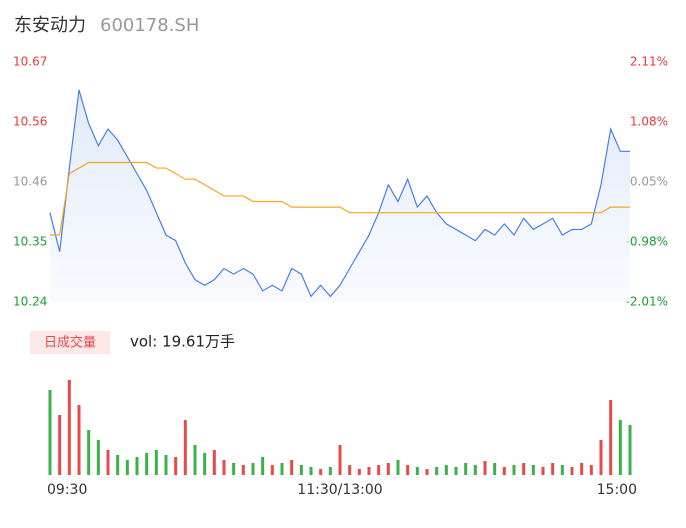  What do you see at coordinates (649, 62) in the screenshot?
I see `y2-tick-label: 2.11%` at bounding box center [649, 62].